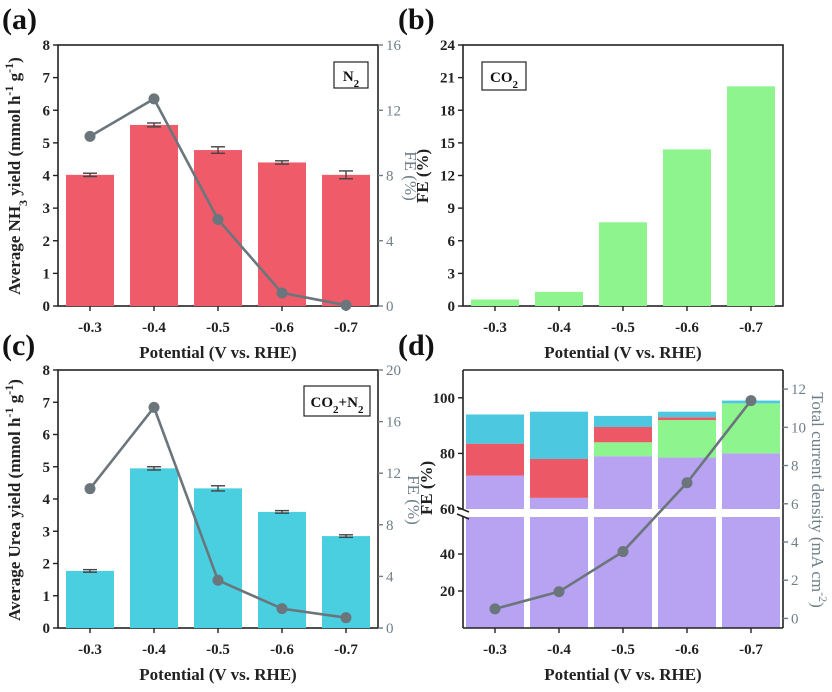  What do you see at coordinates (447, 79) in the screenshot?
I see `y-tick-label: 21` at bounding box center [447, 79].